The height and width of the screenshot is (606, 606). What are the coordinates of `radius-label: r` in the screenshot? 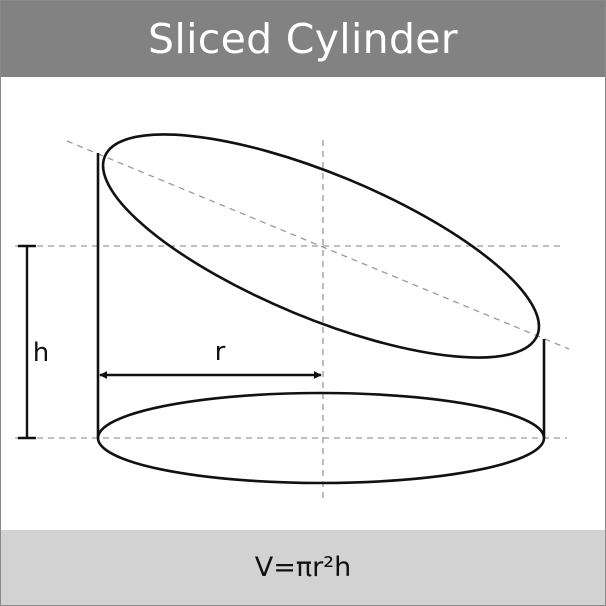 It's located at (220, 352).